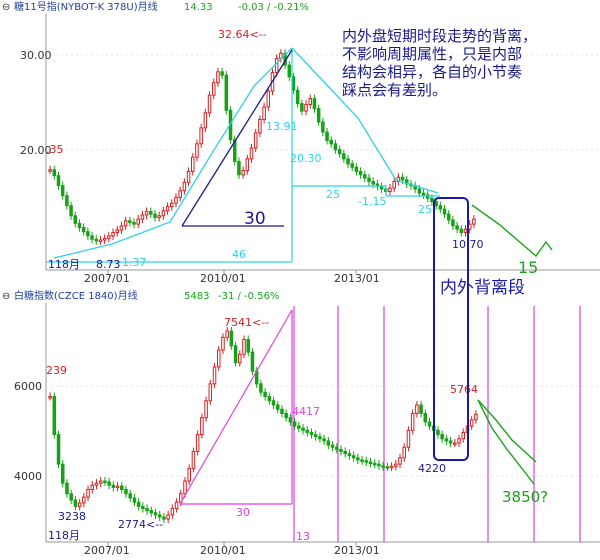  Describe the element at coordinates (246, 322) in the screenshot. I see `bottom-high-label: 7541<--` at that location.